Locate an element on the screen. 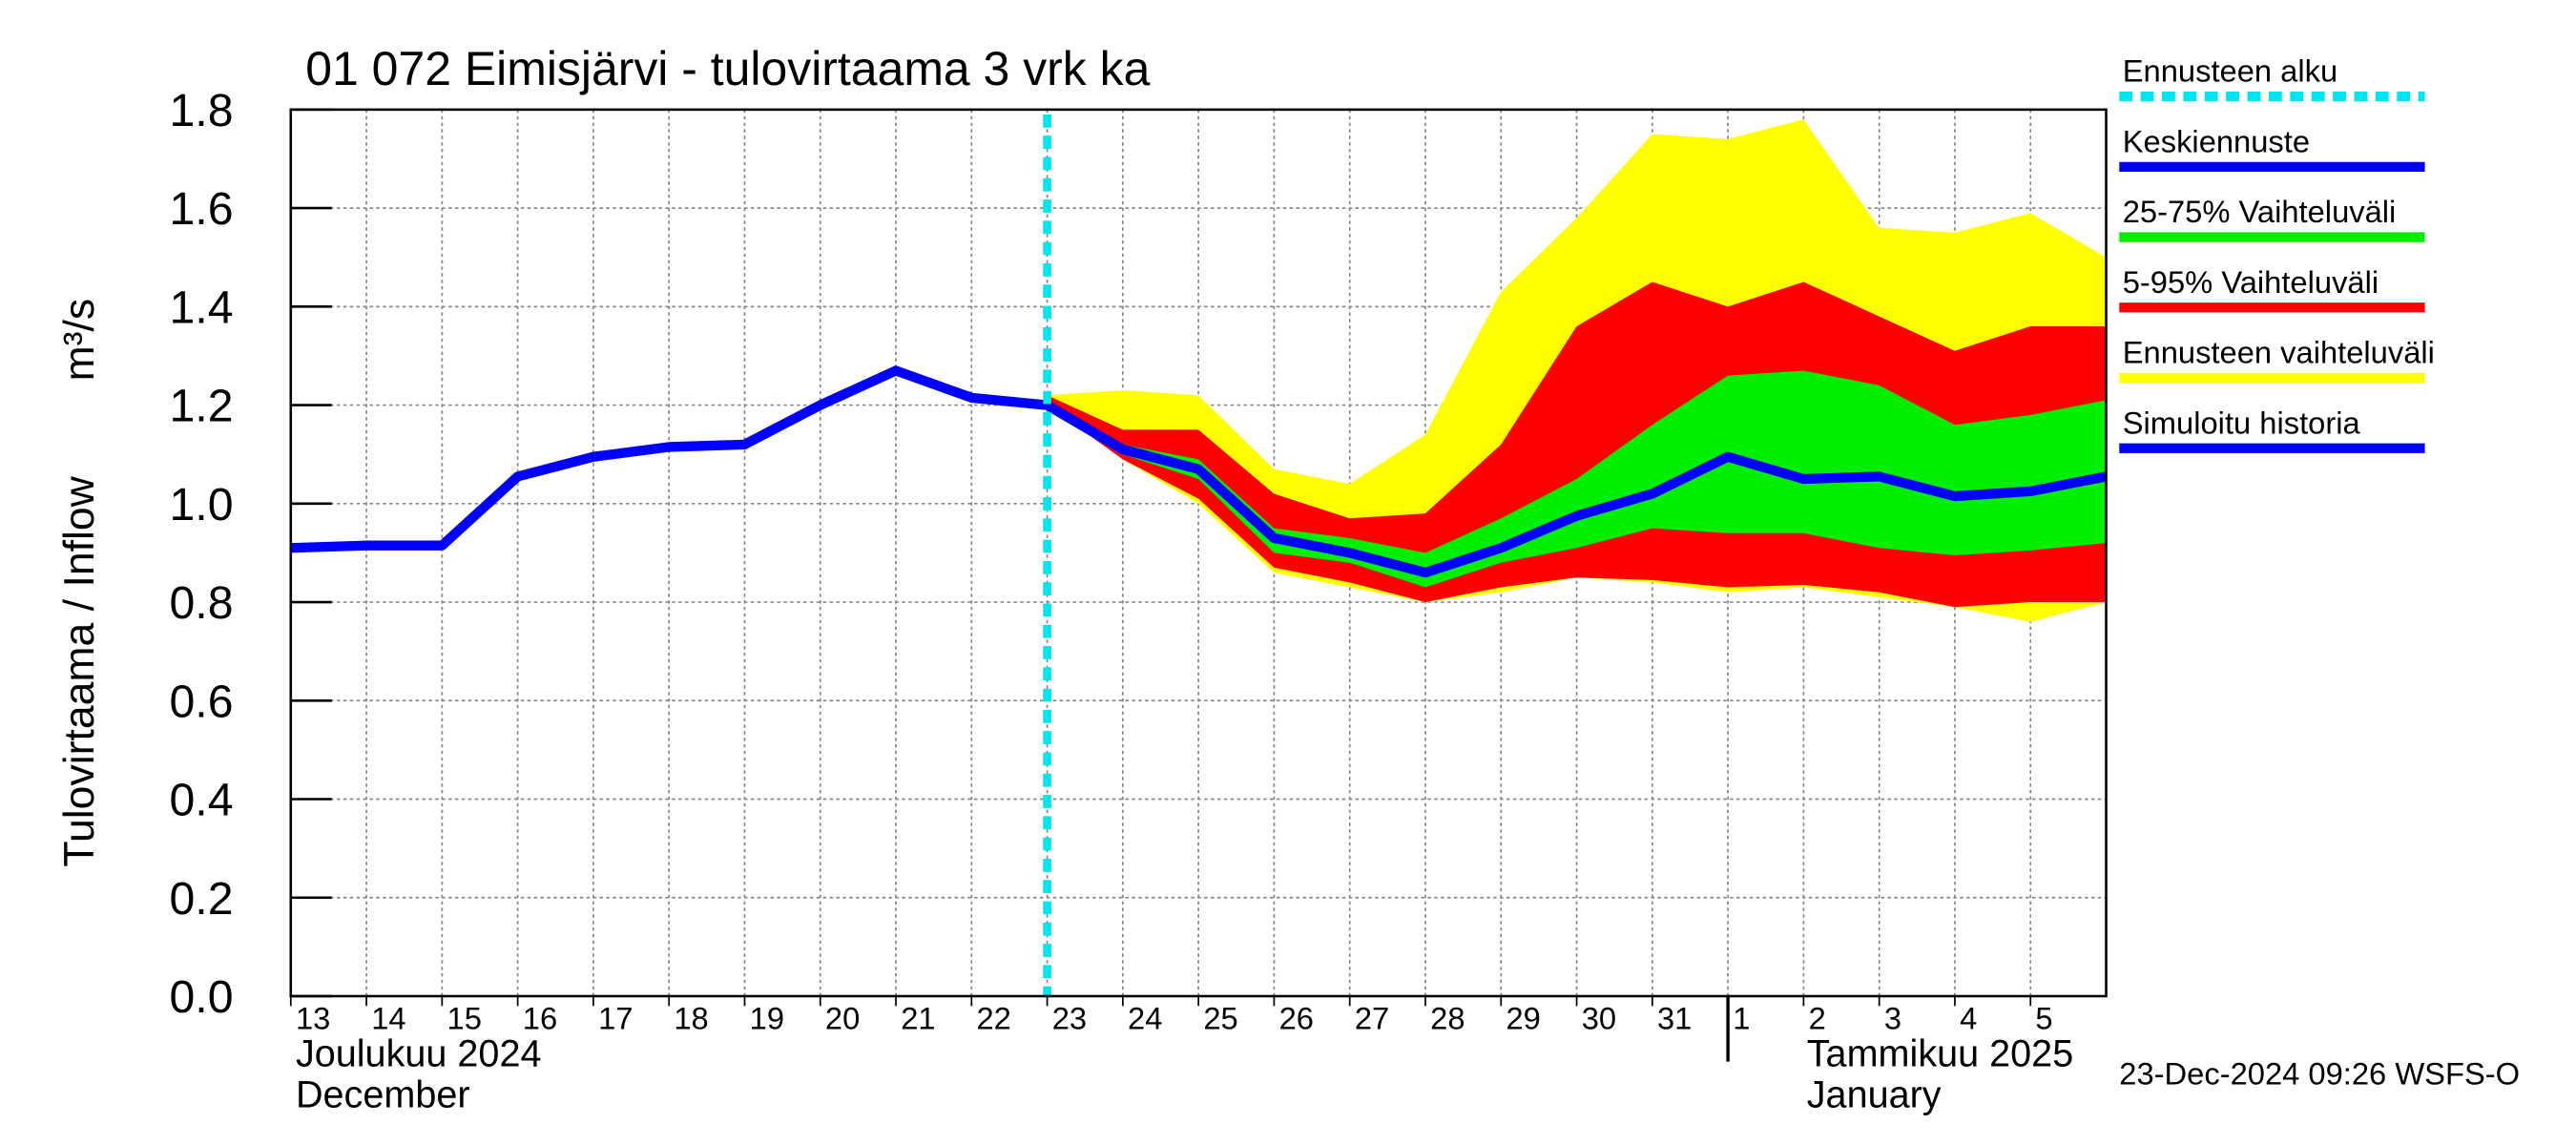 The image size is (2576, 1145). y-tick-label: 0.8 is located at coordinates (202, 603).